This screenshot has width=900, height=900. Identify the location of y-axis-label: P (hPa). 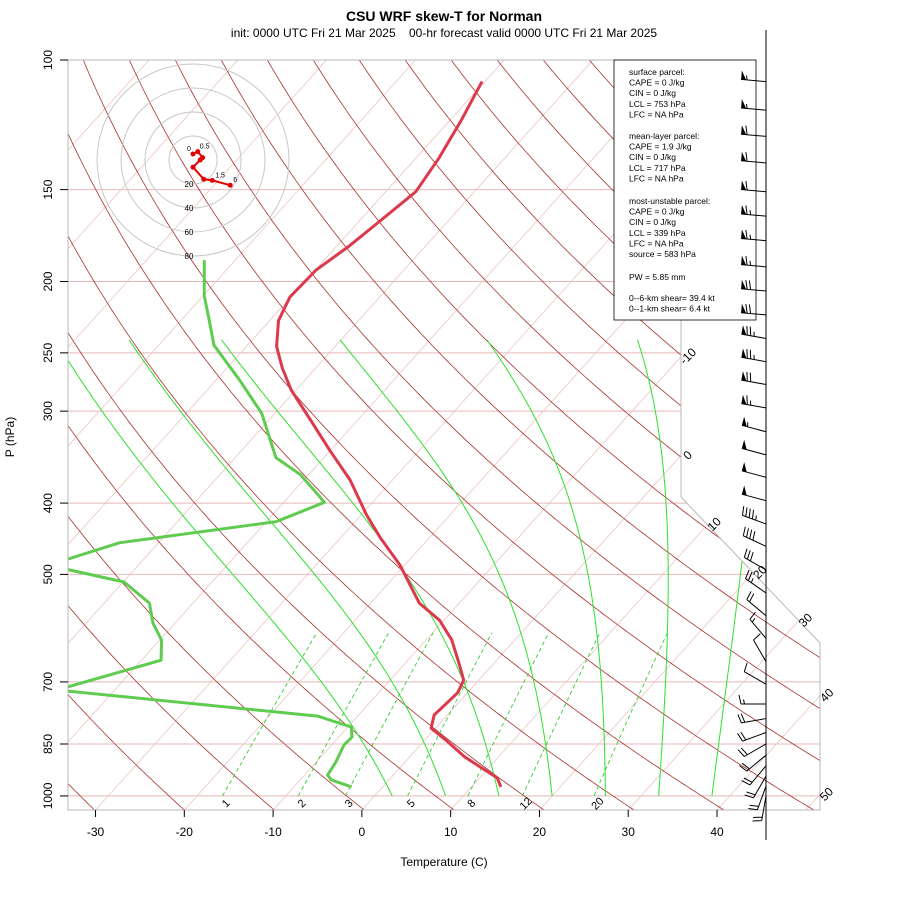
(10, 437).